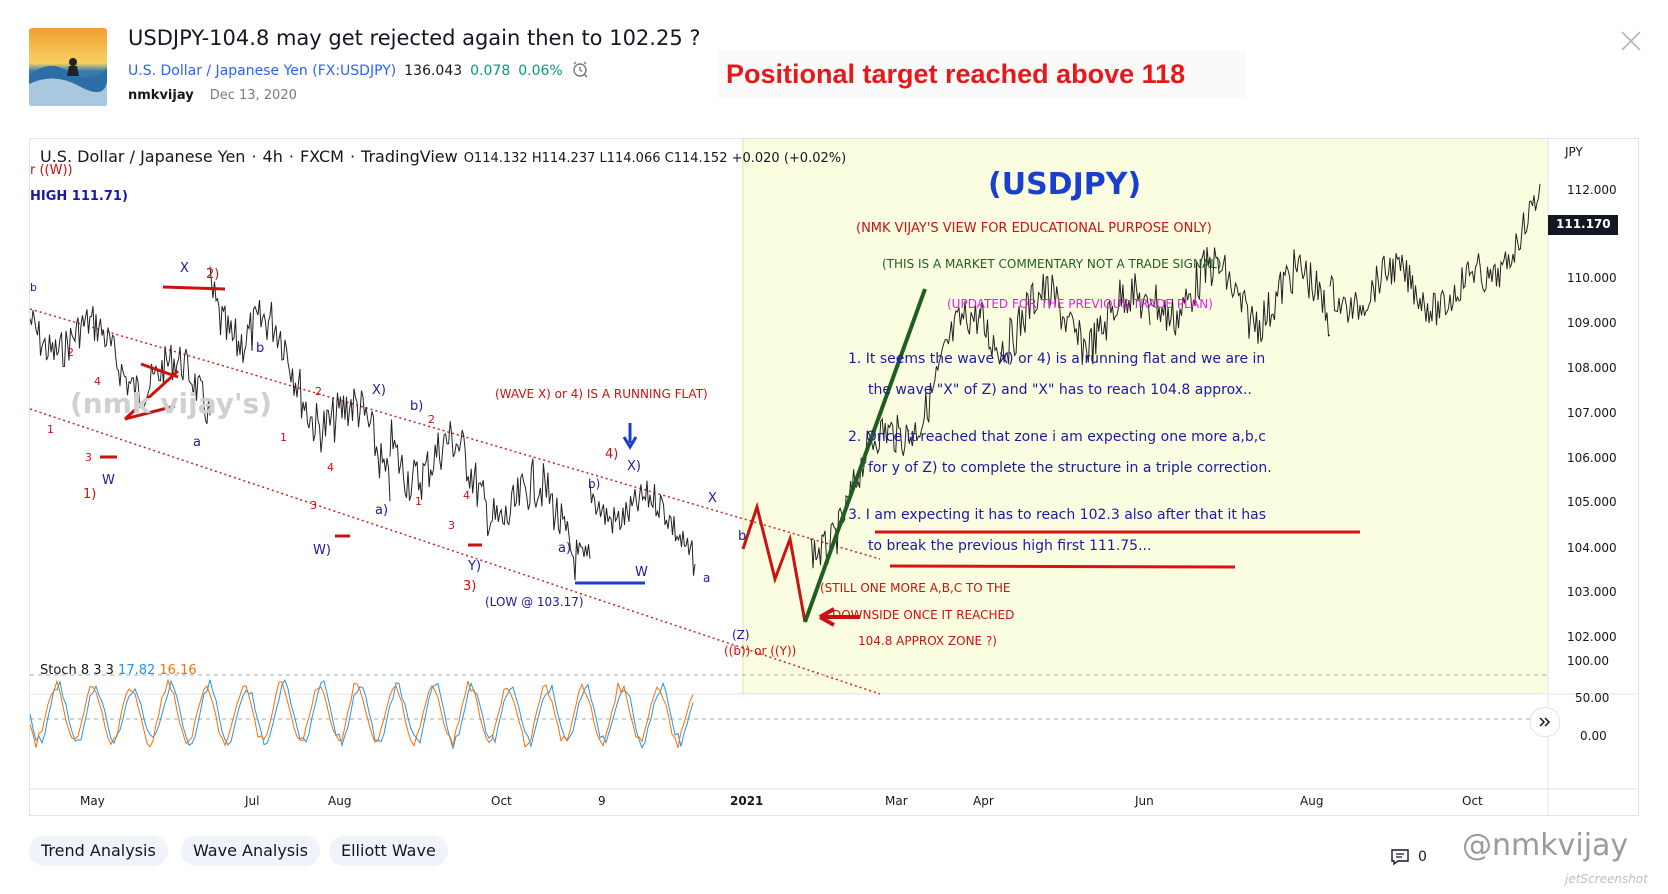  I want to click on symbol-link: U.S. Dollar / Japanese Yen (FX:USDJPY), so click(262, 71).